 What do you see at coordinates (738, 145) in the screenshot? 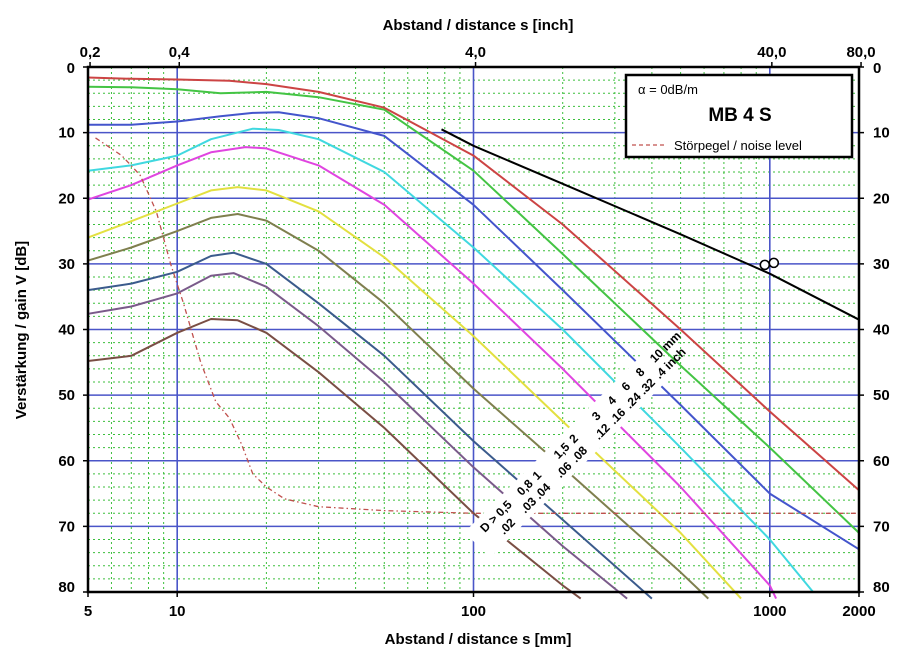
I see `legend-noise-label: Störpegel / noise level` at bounding box center [738, 145].